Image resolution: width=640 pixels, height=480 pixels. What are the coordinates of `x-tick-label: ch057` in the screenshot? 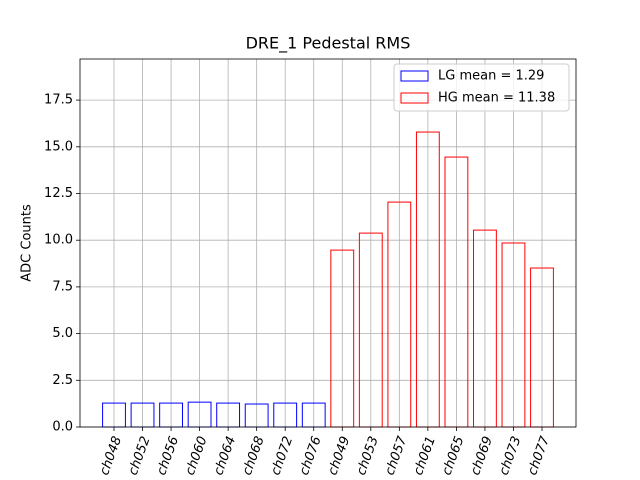 It's located at (397, 456).